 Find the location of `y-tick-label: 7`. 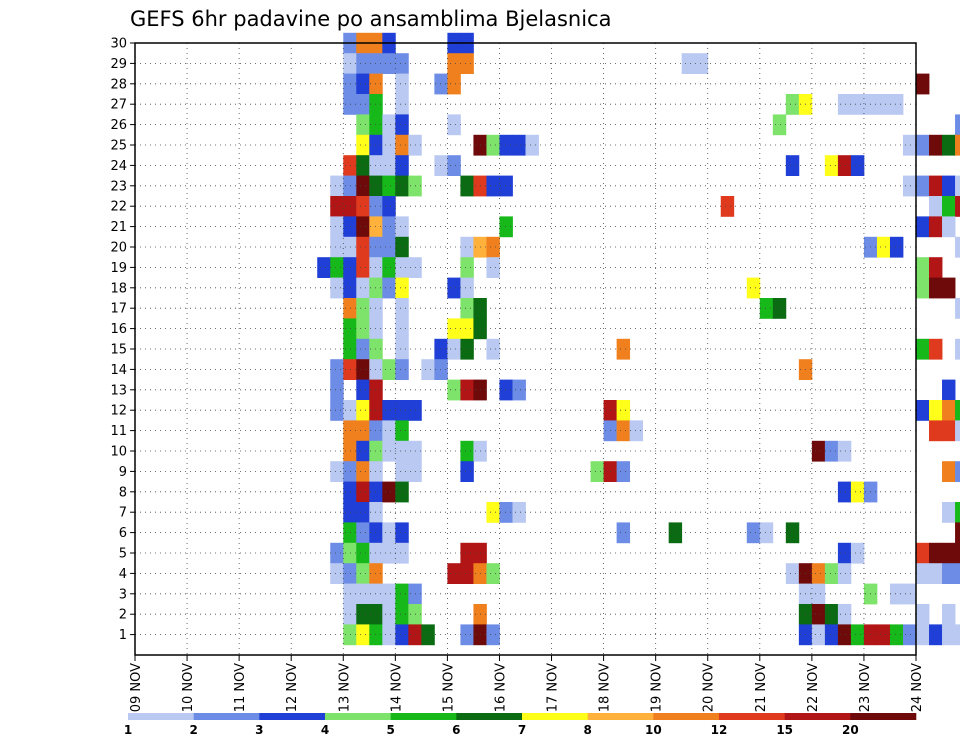

y-tick-label: 7 is located at coordinates (123, 513).